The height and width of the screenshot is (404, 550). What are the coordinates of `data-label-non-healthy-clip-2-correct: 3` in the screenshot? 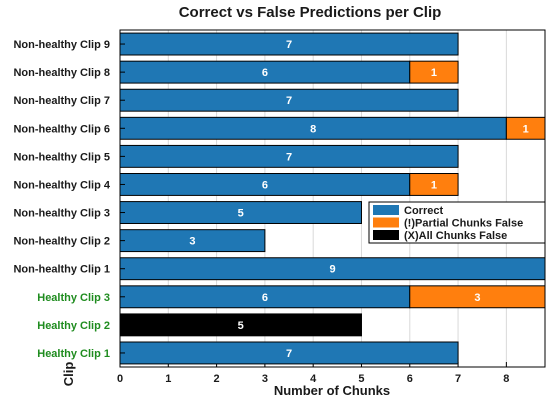 It's located at (192, 242).